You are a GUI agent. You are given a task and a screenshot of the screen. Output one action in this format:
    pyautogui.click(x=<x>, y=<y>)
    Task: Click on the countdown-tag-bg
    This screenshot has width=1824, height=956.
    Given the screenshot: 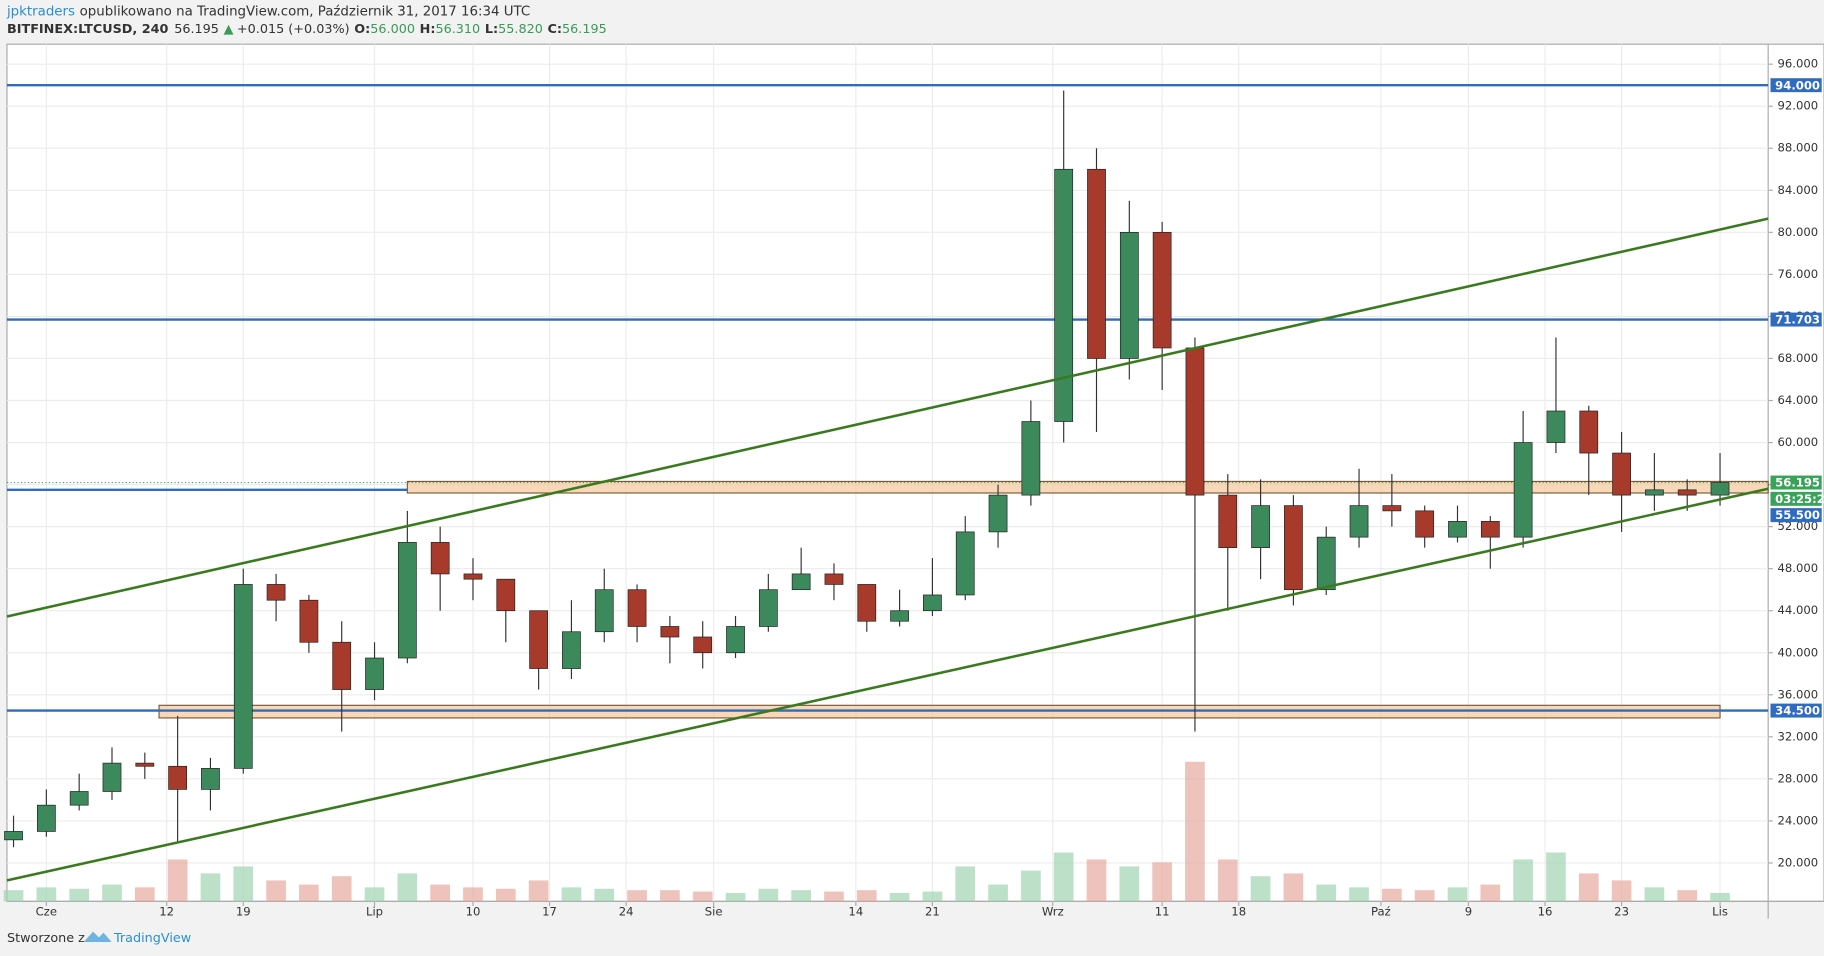 What is the action you would take?
    pyautogui.click(x=1796, y=498)
    